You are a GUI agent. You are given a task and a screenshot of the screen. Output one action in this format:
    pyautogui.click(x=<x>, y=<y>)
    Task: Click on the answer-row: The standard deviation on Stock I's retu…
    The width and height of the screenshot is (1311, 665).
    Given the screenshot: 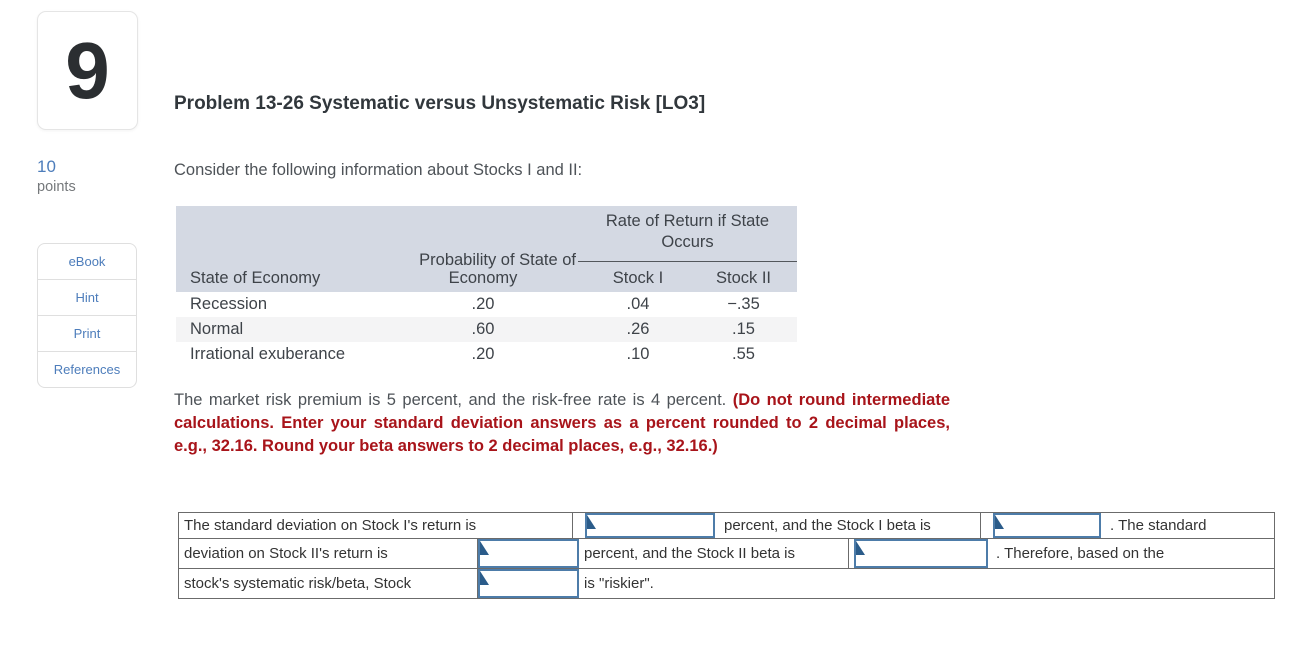 What is the action you would take?
    pyautogui.click(x=726, y=526)
    